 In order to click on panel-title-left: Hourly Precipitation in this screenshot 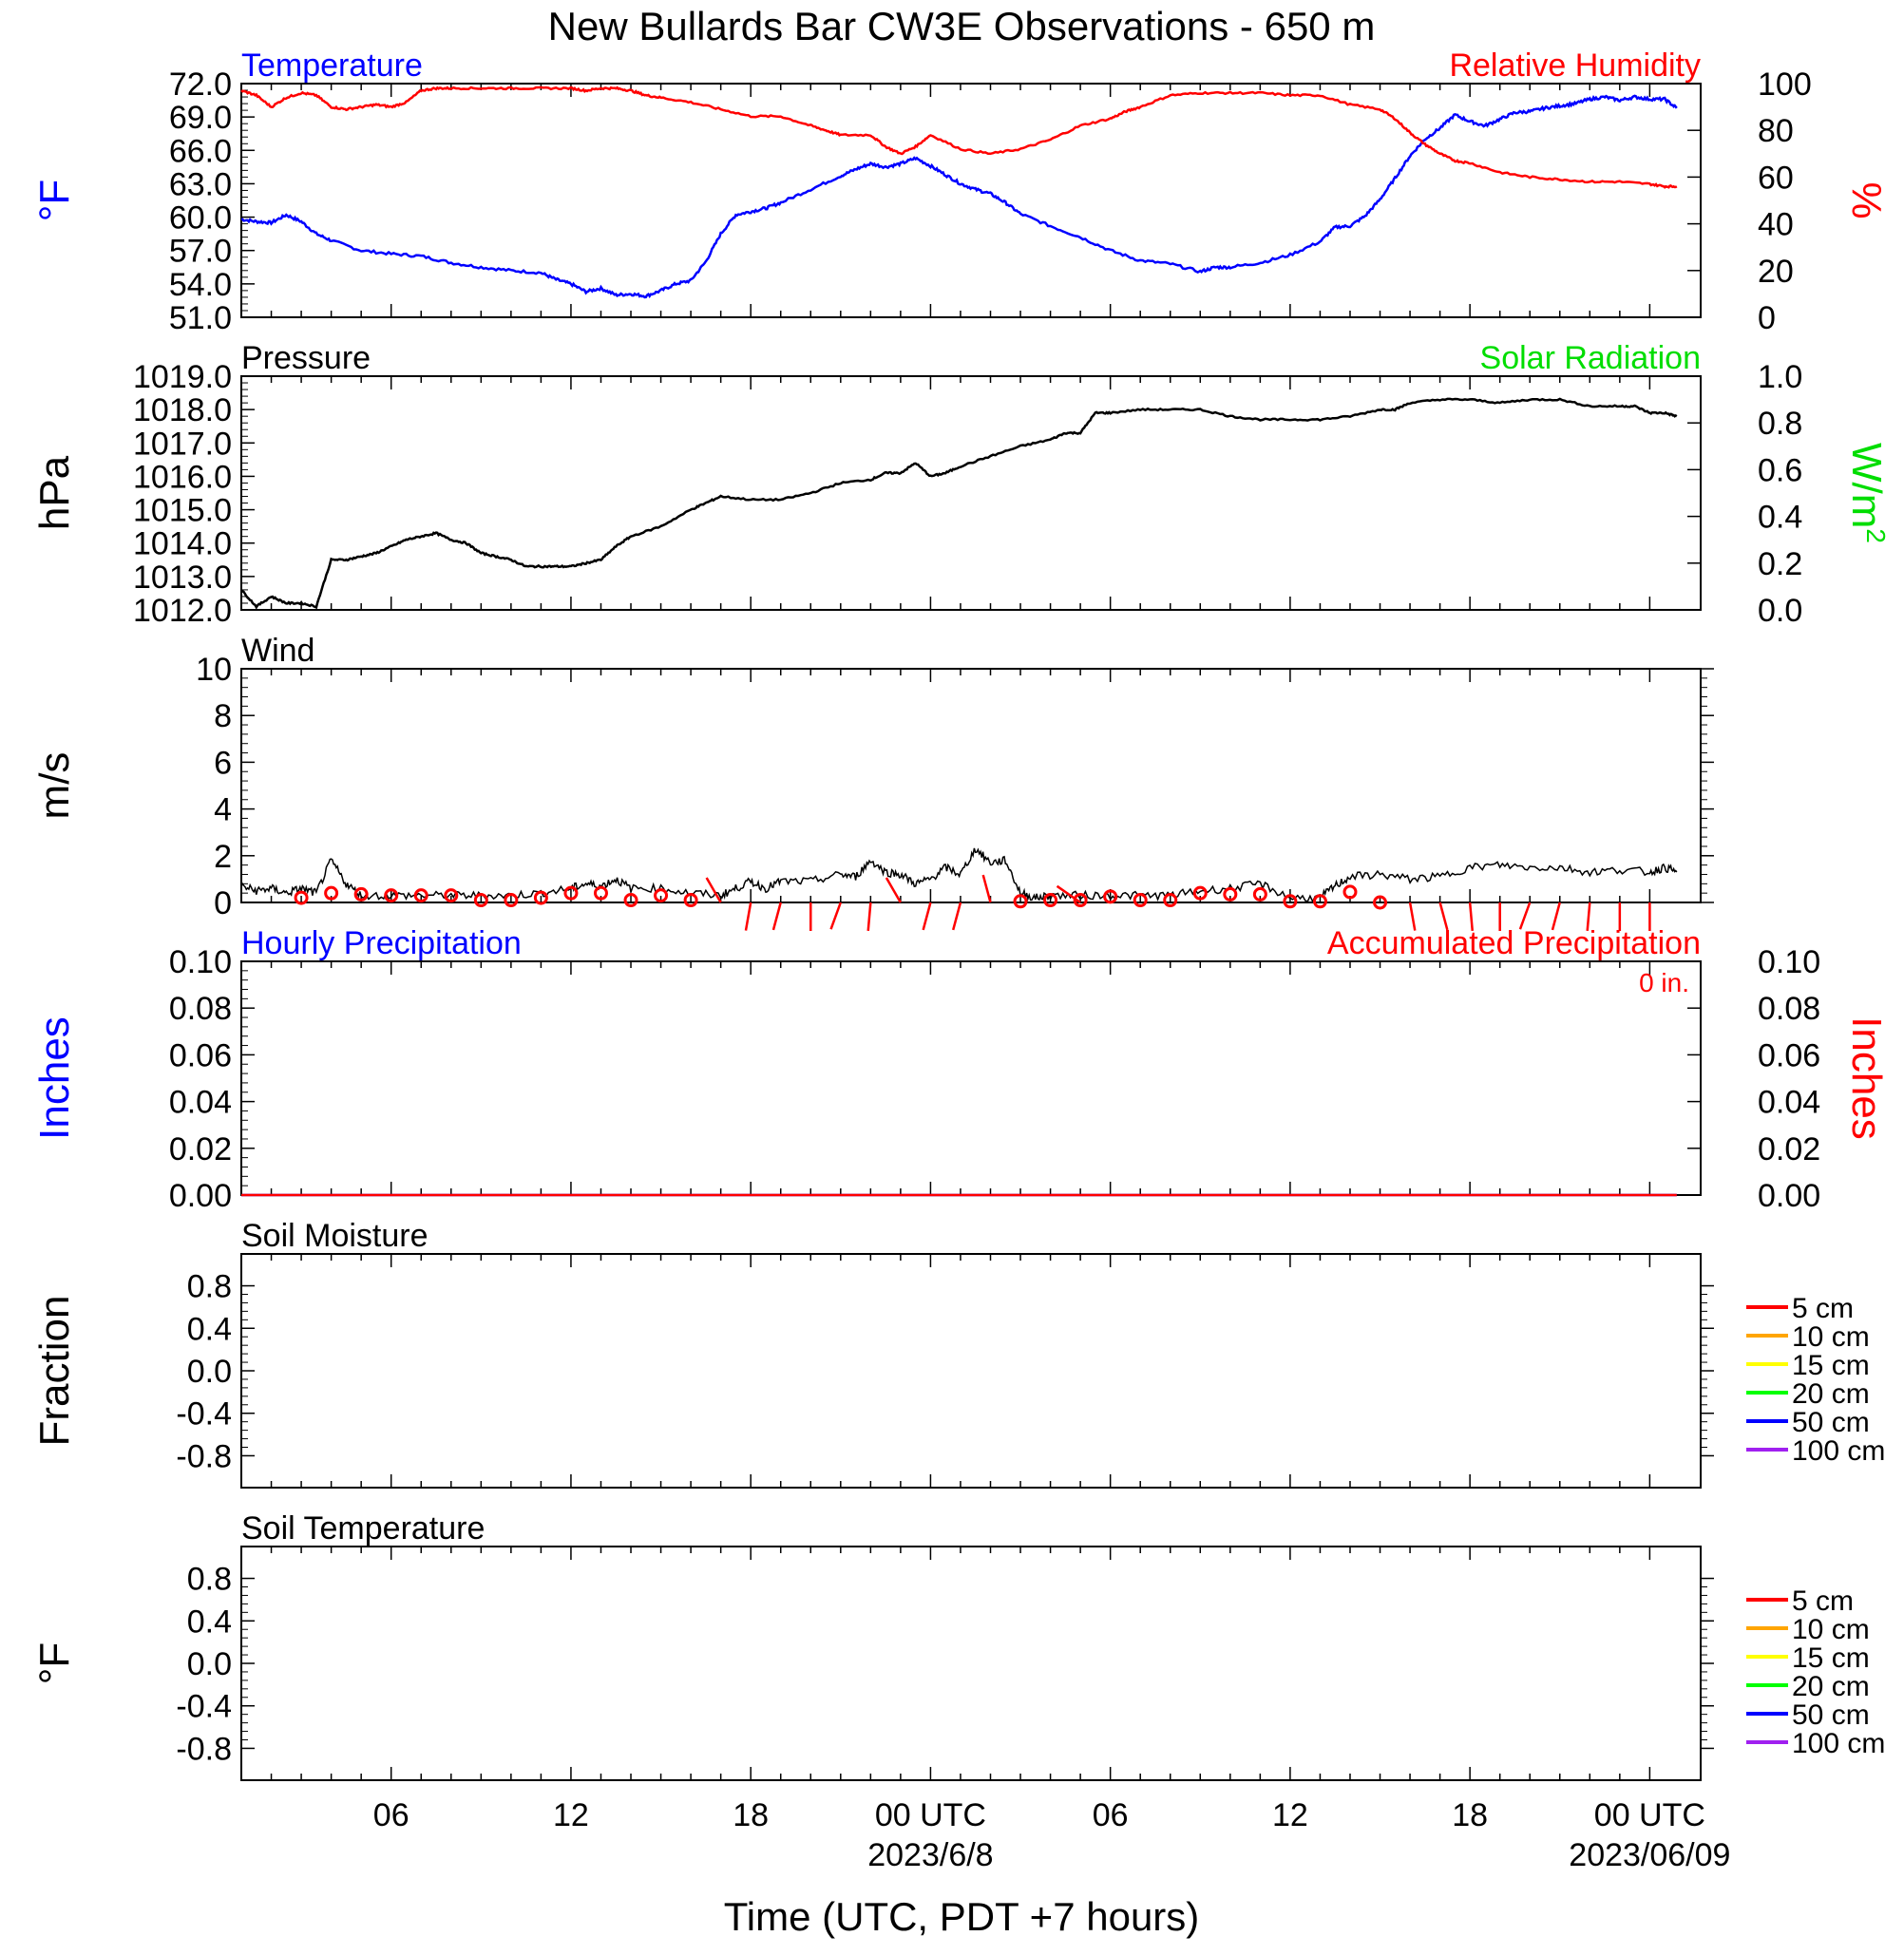, I will do `click(381, 943)`.